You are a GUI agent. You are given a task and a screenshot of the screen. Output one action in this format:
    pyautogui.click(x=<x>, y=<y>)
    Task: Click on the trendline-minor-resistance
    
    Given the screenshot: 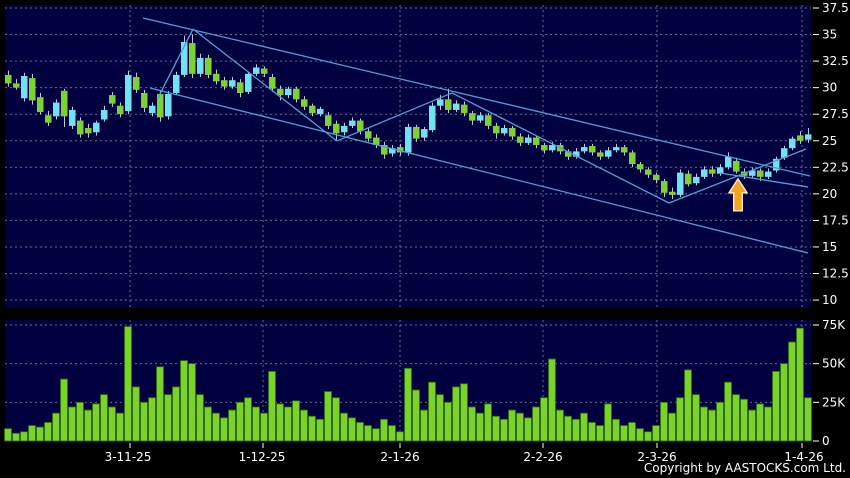 What is the action you would take?
    pyautogui.click(x=764, y=180)
    